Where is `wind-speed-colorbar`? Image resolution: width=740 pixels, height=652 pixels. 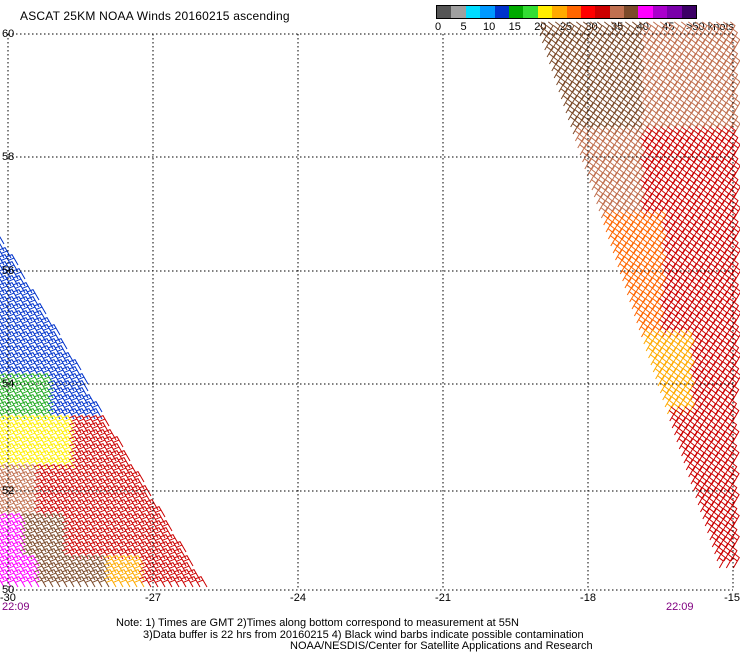 wind-speed-colorbar is located at coordinates (566, 12).